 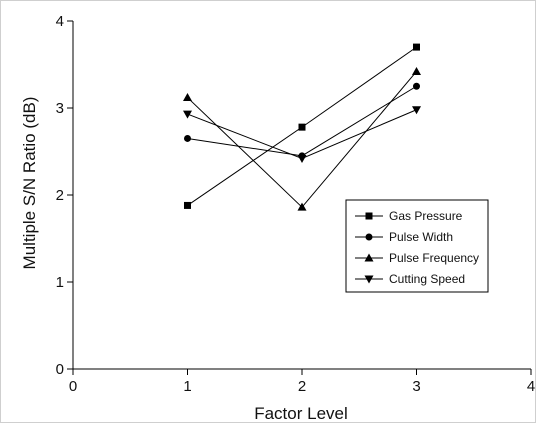 I want to click on x-tick-label: 1, so click(x=187, y=386).